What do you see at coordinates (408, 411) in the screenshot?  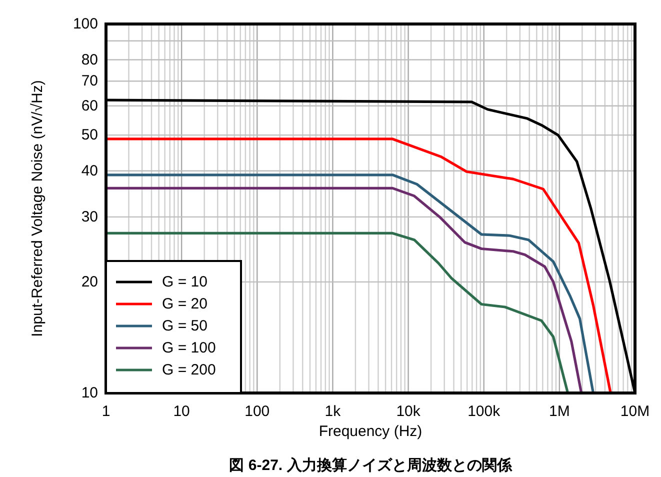 I see `x-tick-label: 10k` at bounding box center [408, 411].